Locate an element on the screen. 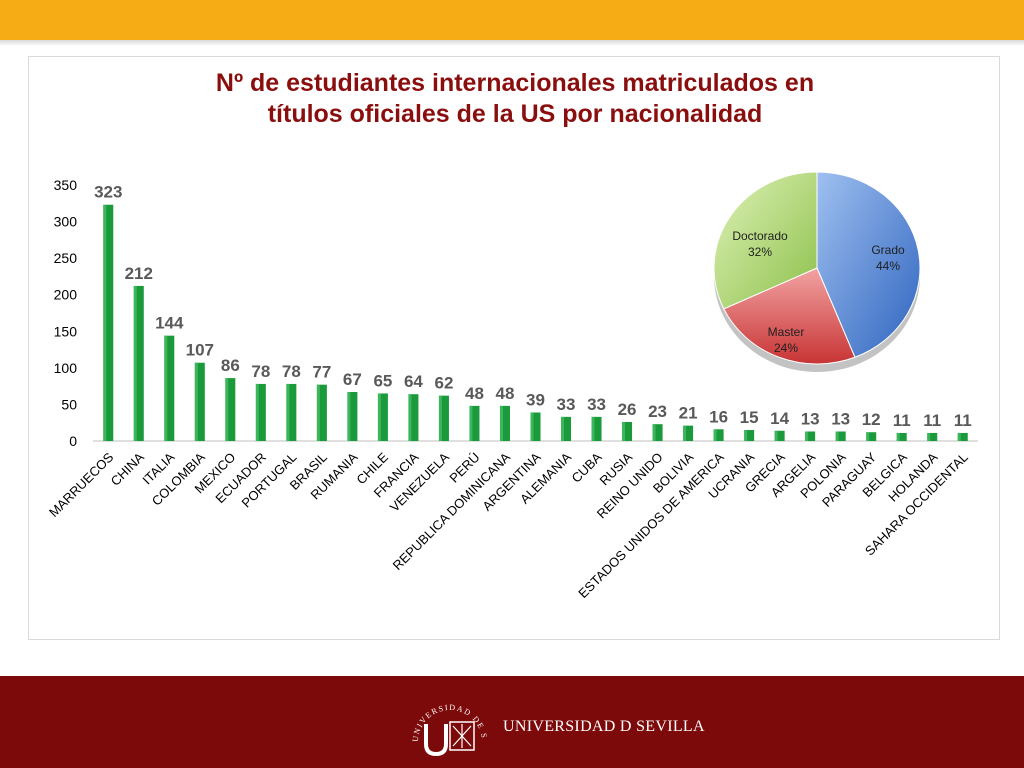  bar-data-label: 144 is located at coordinates (169, 323).